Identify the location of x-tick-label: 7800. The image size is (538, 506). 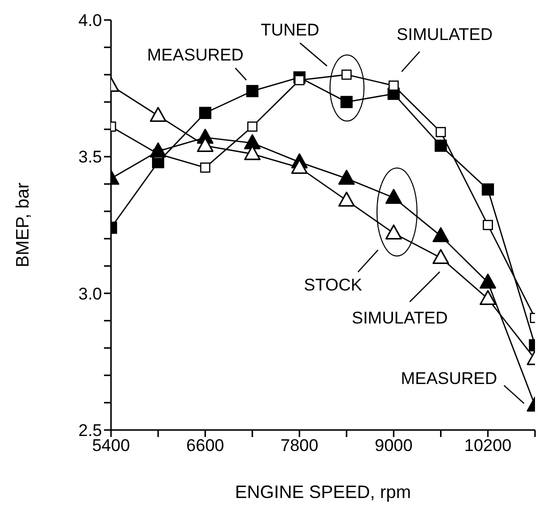
(299, 446).